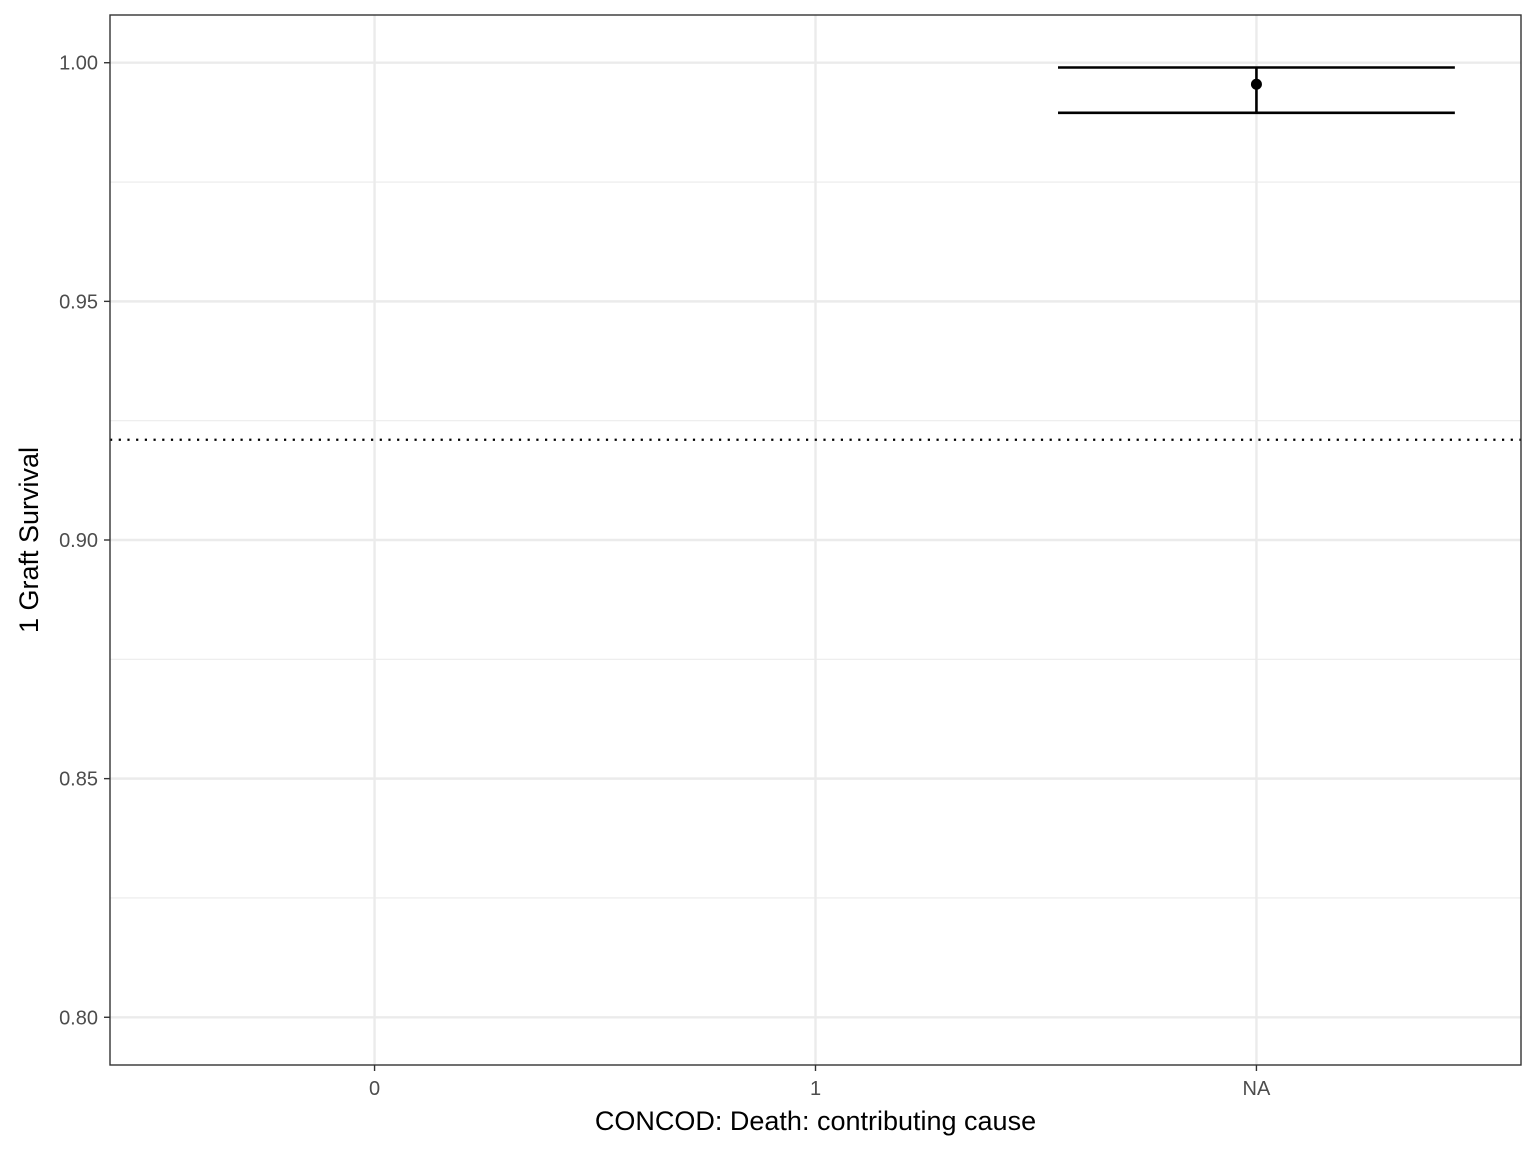  What do you see at coordinates (374, 1089) in the screenshot?
I see `x-tick-label: 0` at bounding box center [374, 1089].